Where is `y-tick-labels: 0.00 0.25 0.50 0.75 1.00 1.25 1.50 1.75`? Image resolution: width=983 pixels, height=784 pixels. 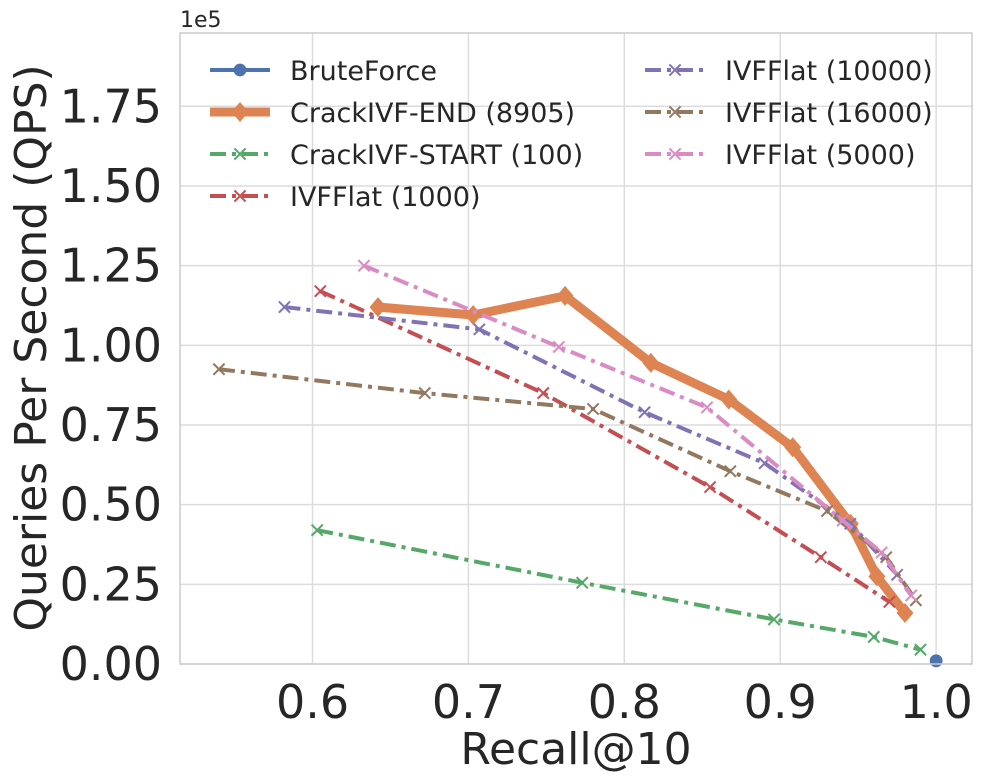
y-tick-labels: 0.00 0.25 0.50 0.75 1.00 1.25 1.50 1.75 is located at coordinates (111, 385).